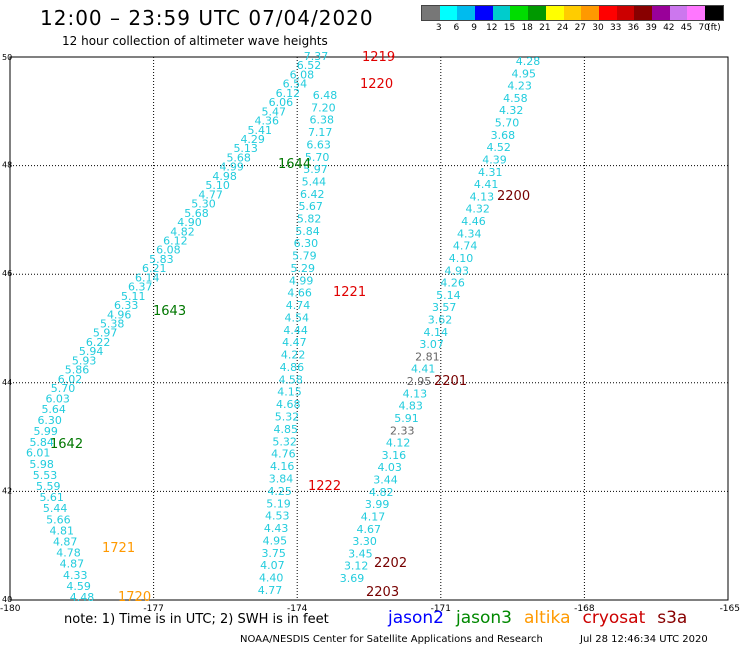 The height and width of the screenshot is (650, 740). I want to click on satellite-jason3: jason3, so click(484, 618).